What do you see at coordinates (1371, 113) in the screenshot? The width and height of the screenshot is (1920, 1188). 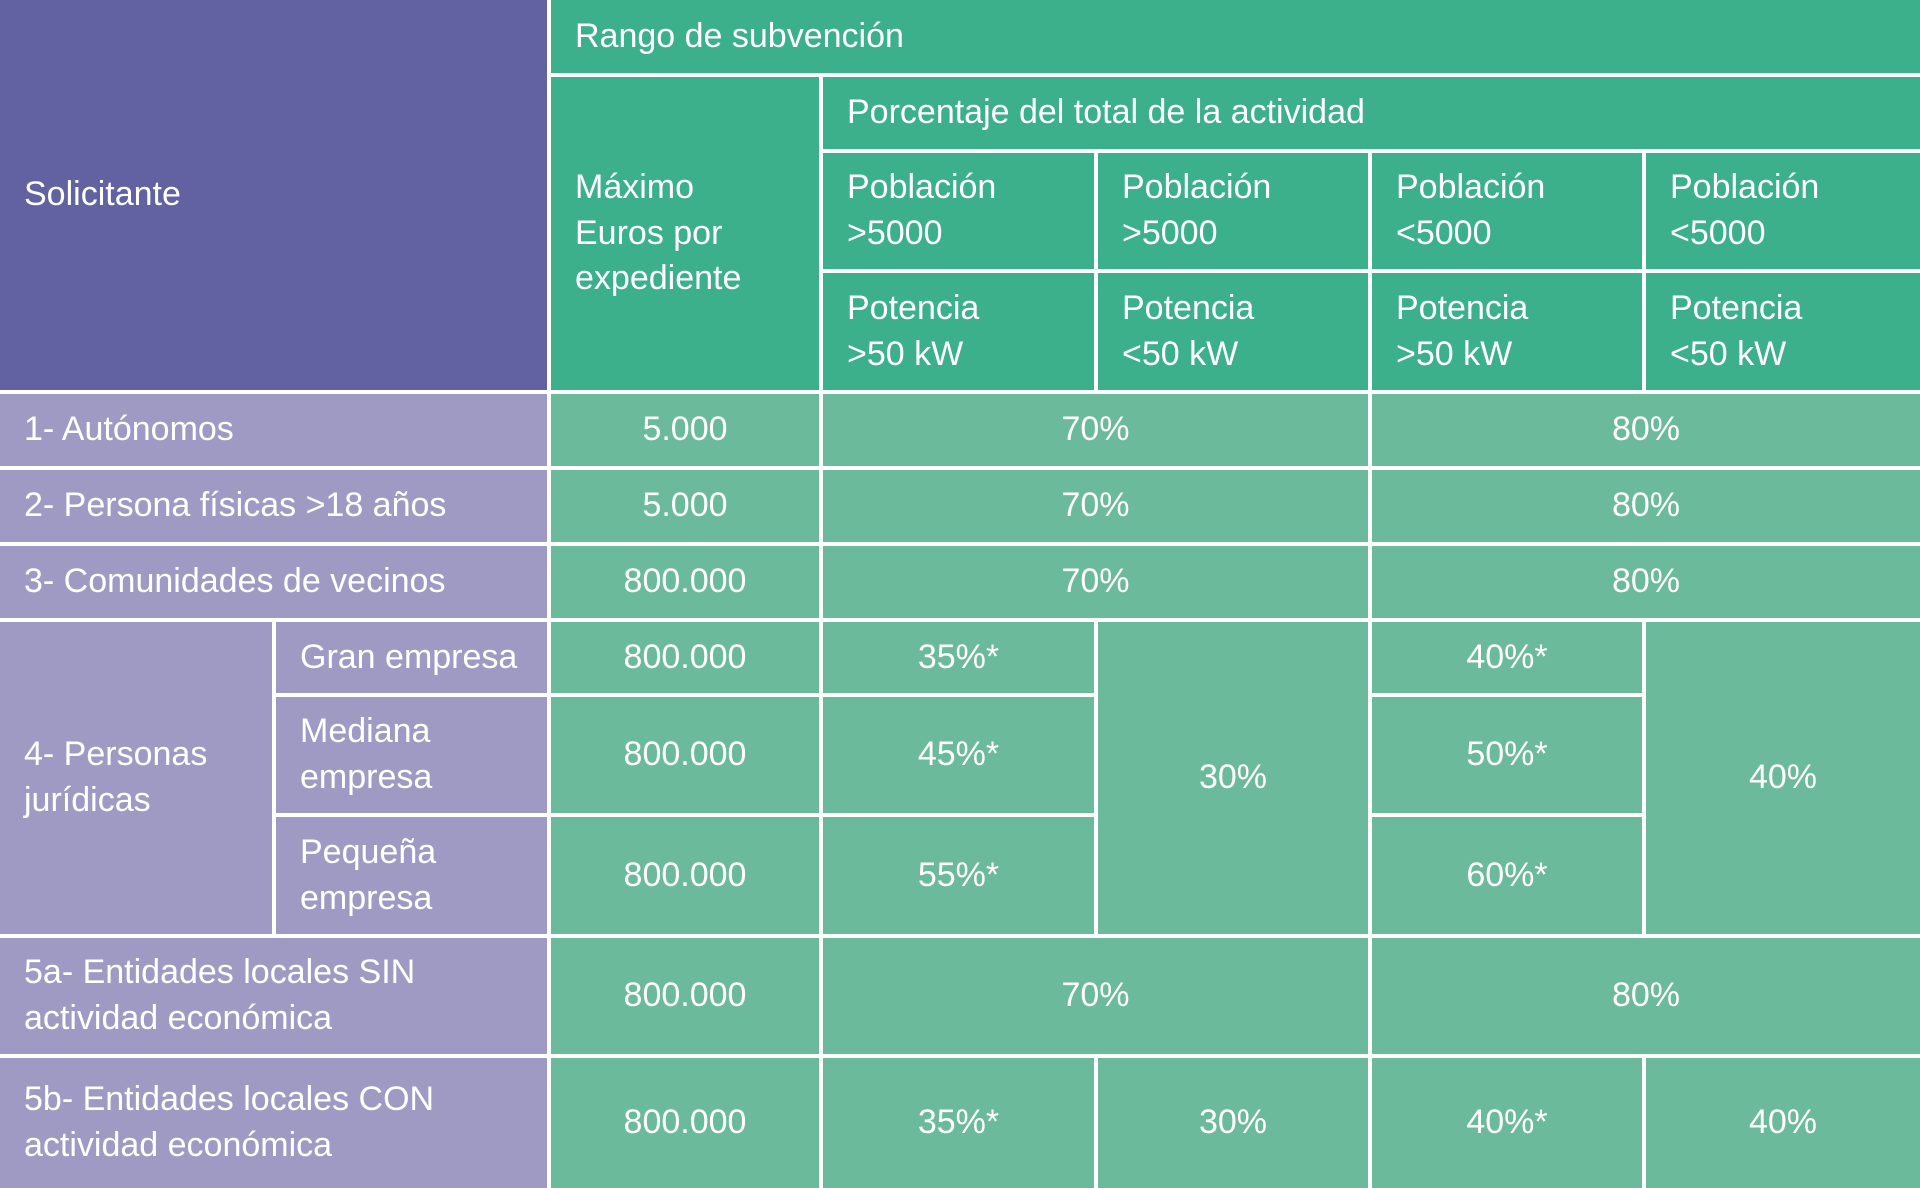 I see `header-cell: Porcentaje del total de la actividad` at bounding box center [1371, 113].